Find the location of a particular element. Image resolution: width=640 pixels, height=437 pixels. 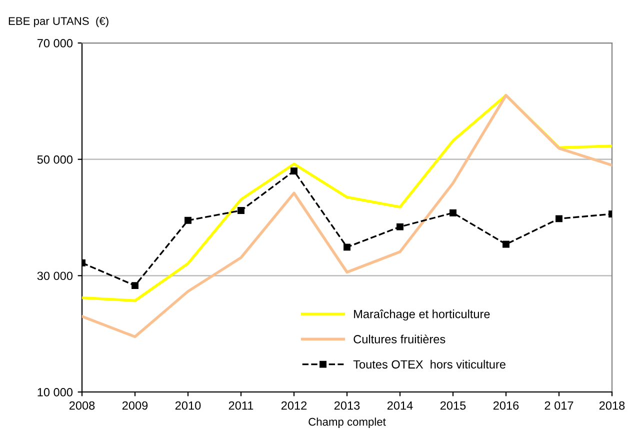

y-tick-label: 50 000 is located at coordinates (55, 159).